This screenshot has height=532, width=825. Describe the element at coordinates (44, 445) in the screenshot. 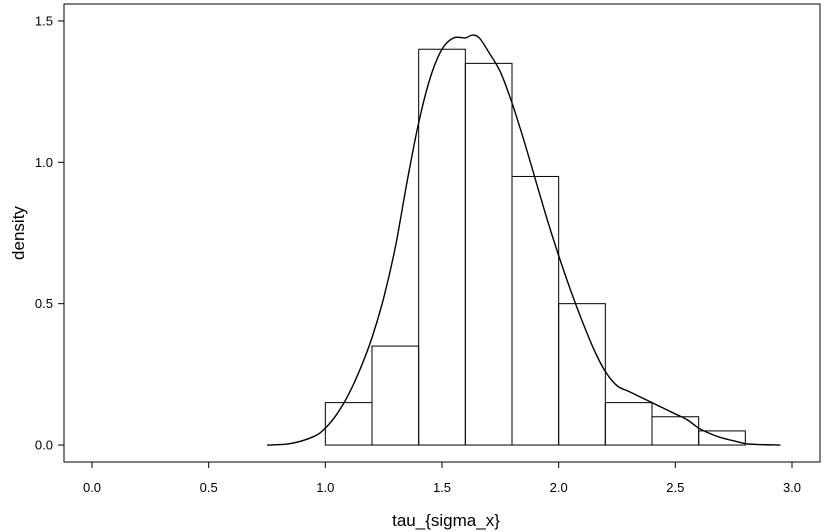

I see `y-tick-label-0: 0.0` at that location.